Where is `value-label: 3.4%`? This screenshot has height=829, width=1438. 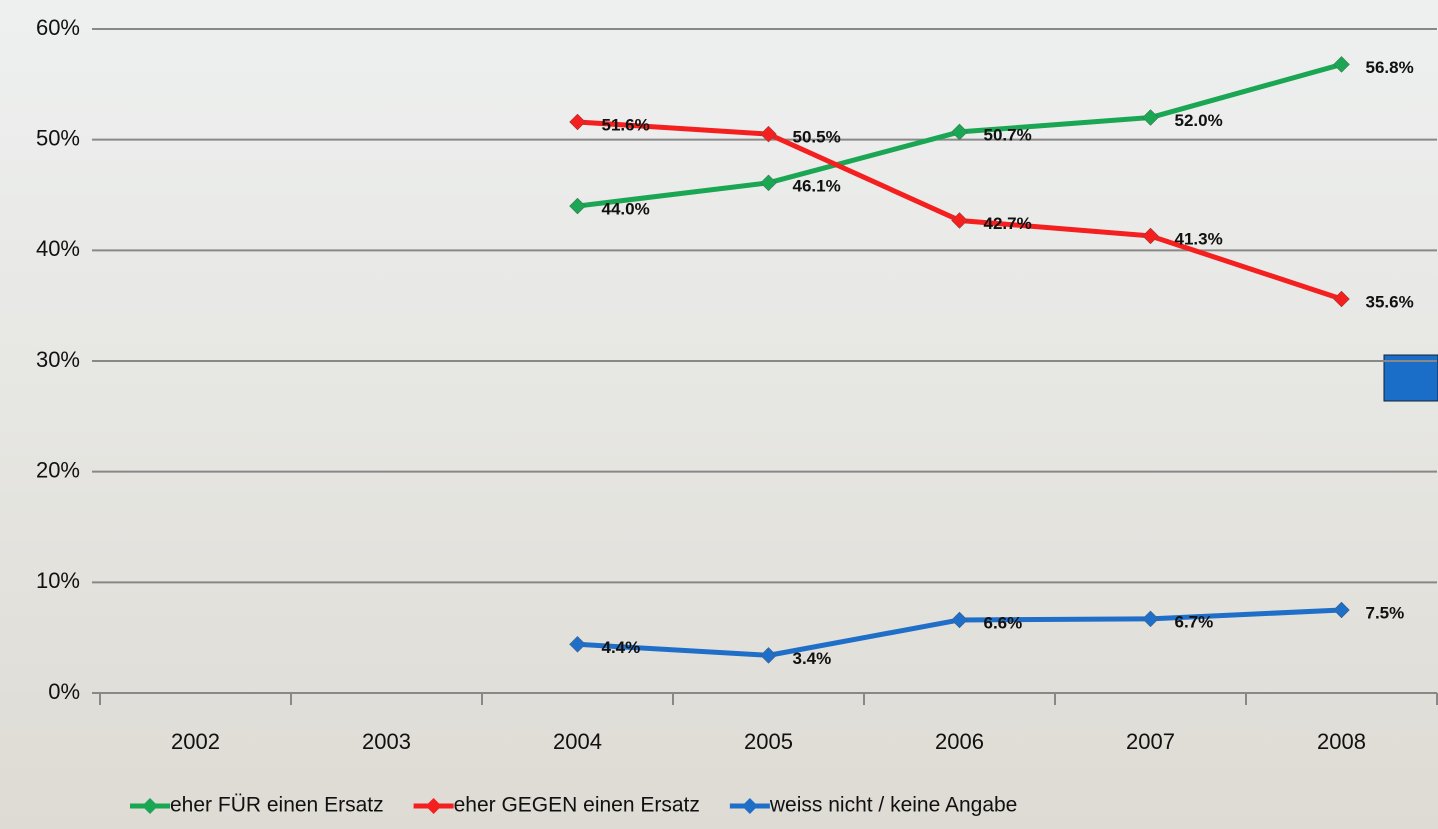 value-label: 3.4% is located at coordinates (812, 658).